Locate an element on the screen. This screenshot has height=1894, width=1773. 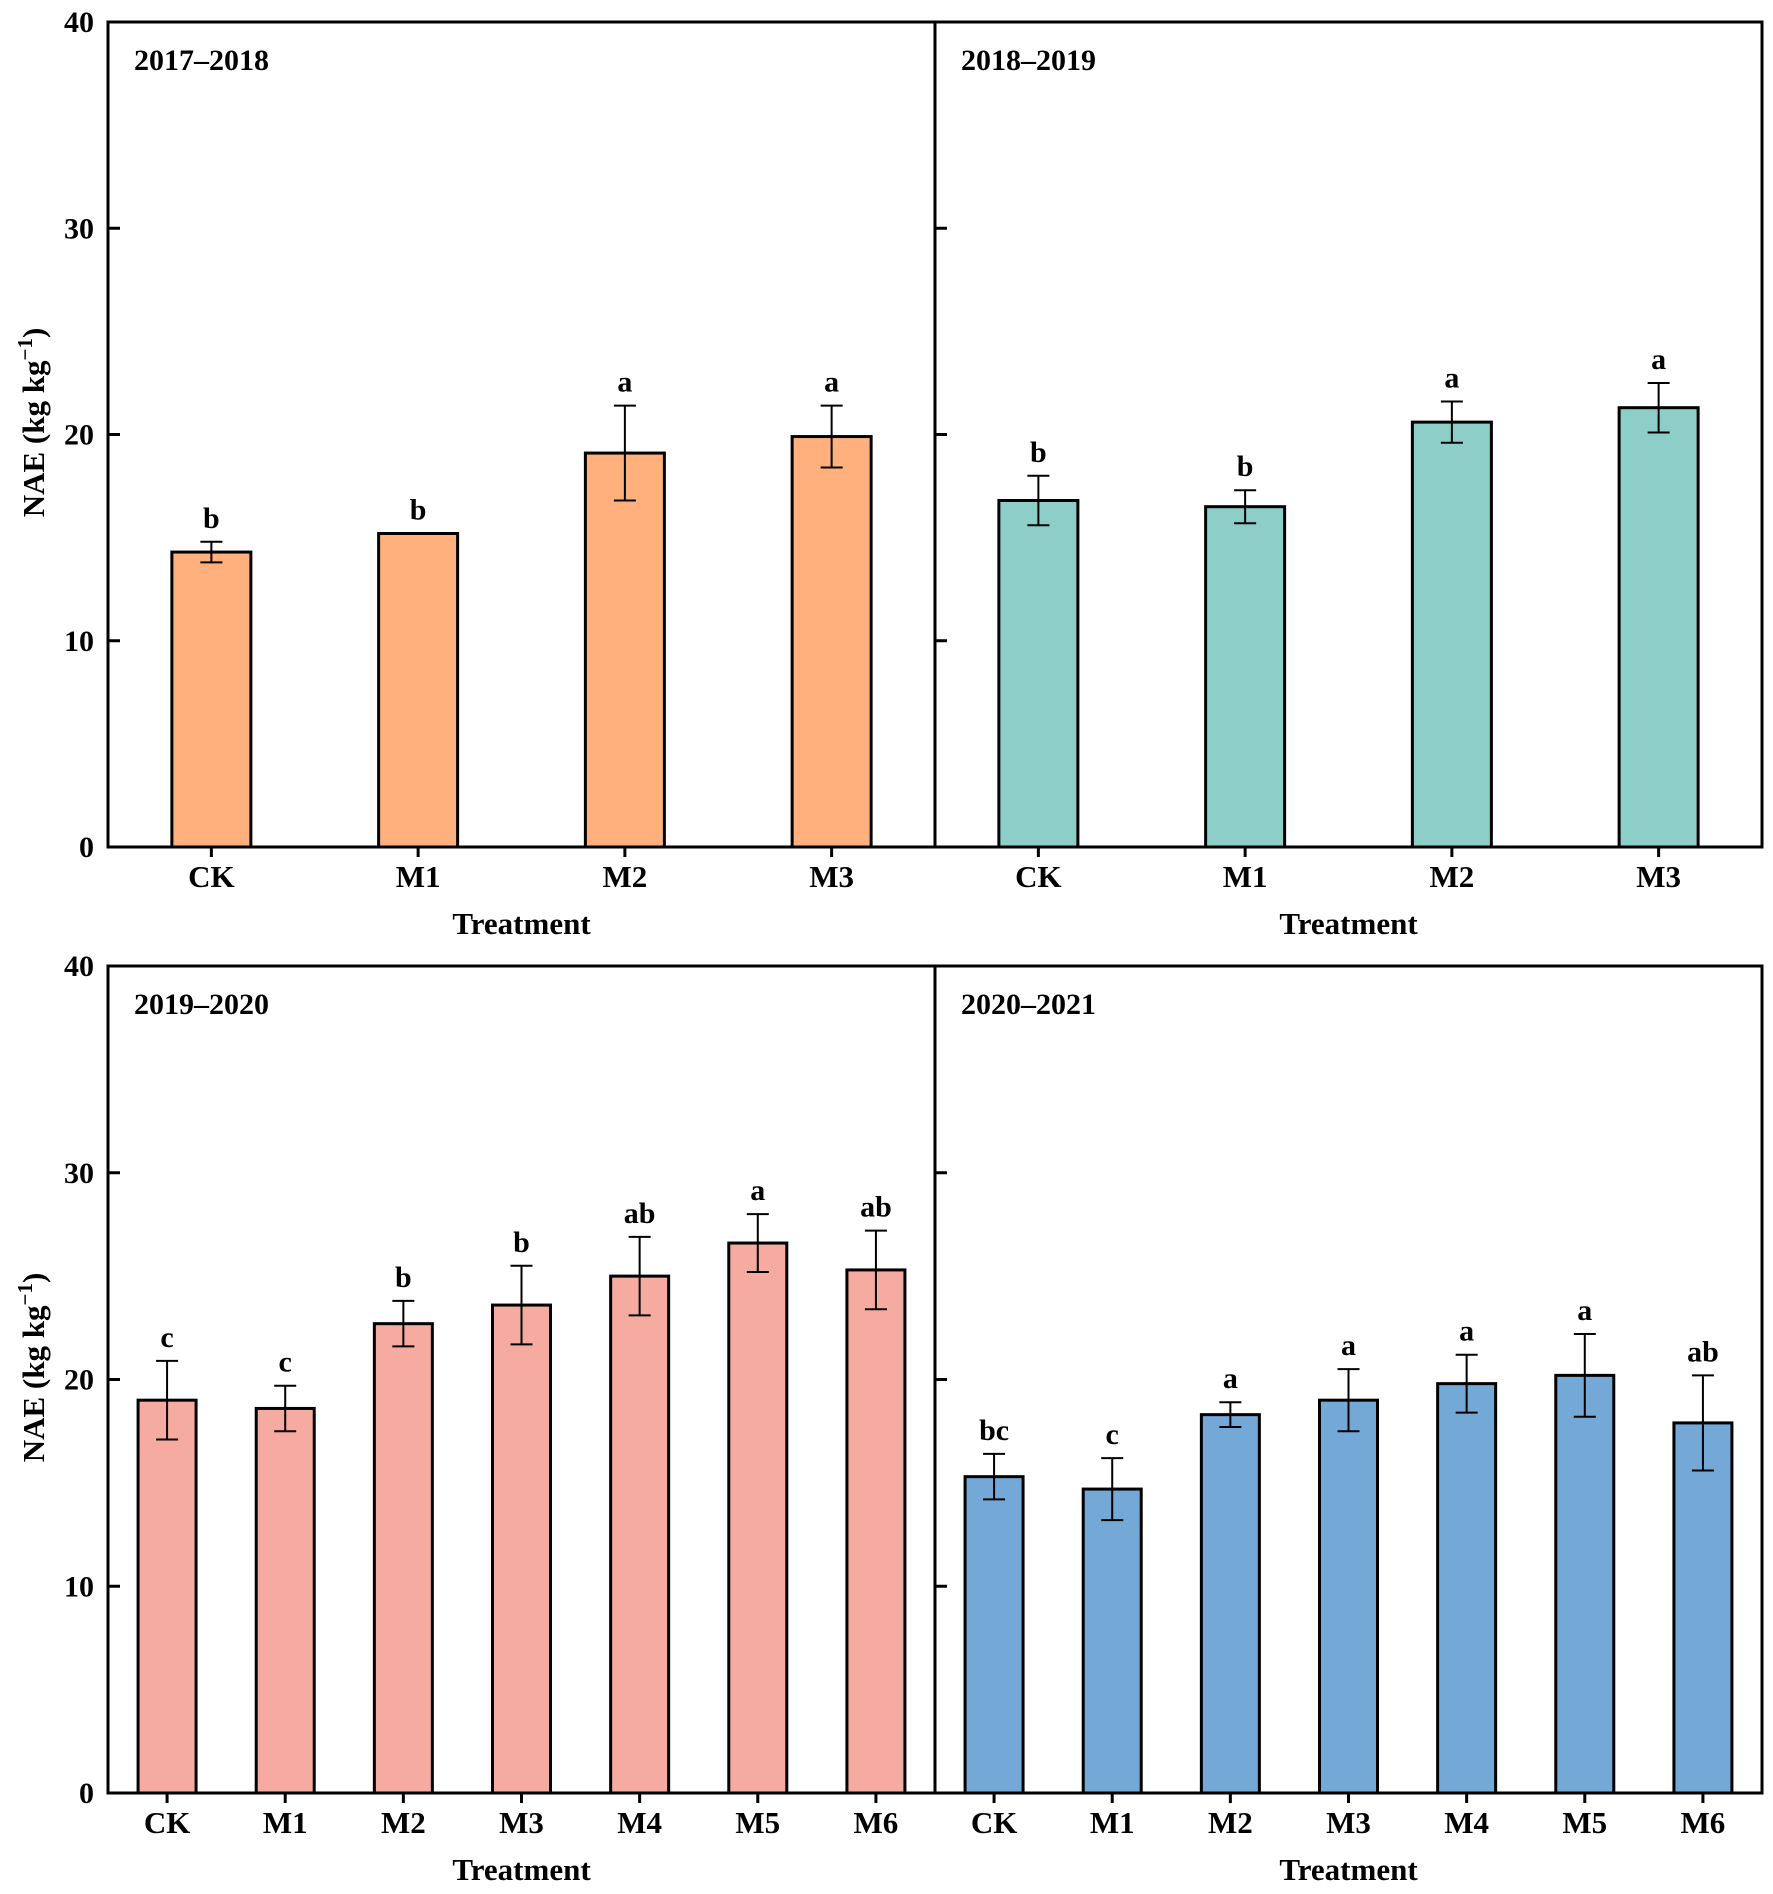
significance-label-M4: a is located at coordinates (1466, 1331).